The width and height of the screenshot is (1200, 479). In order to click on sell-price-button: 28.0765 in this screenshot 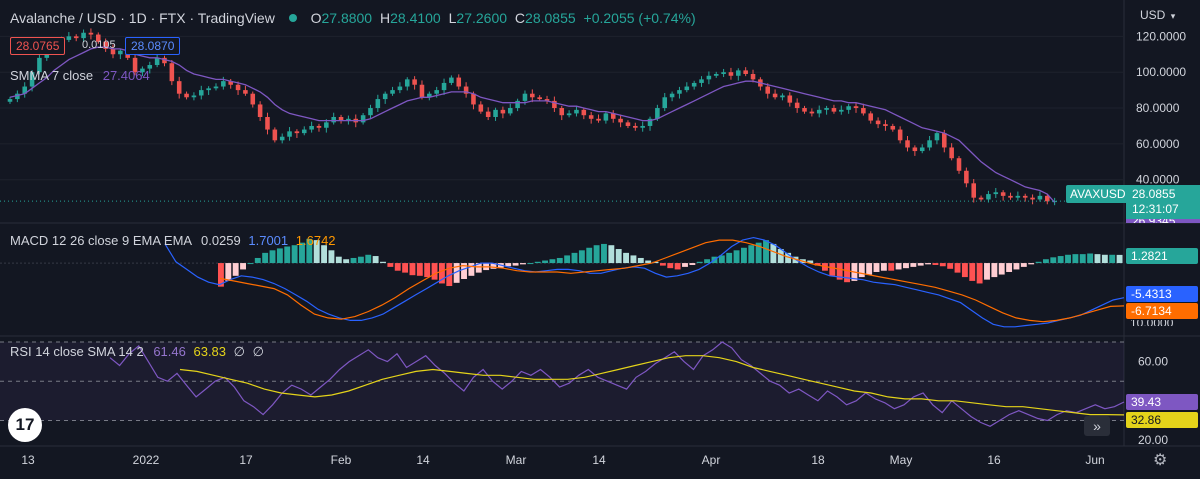, I will do `click(38, 46)`.